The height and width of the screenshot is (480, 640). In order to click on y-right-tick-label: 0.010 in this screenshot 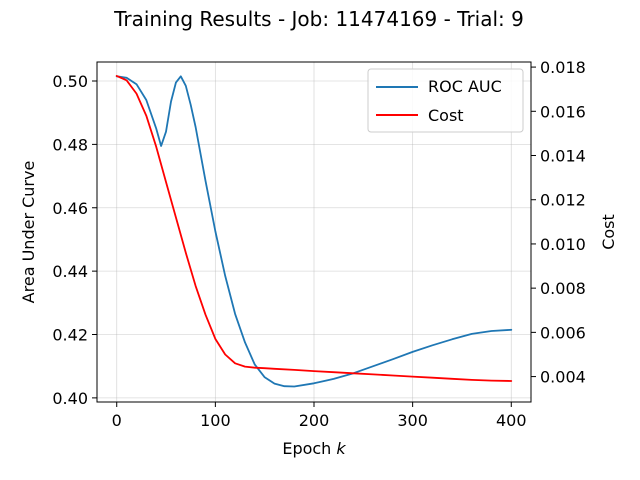, I will do `click(563, 244)`.